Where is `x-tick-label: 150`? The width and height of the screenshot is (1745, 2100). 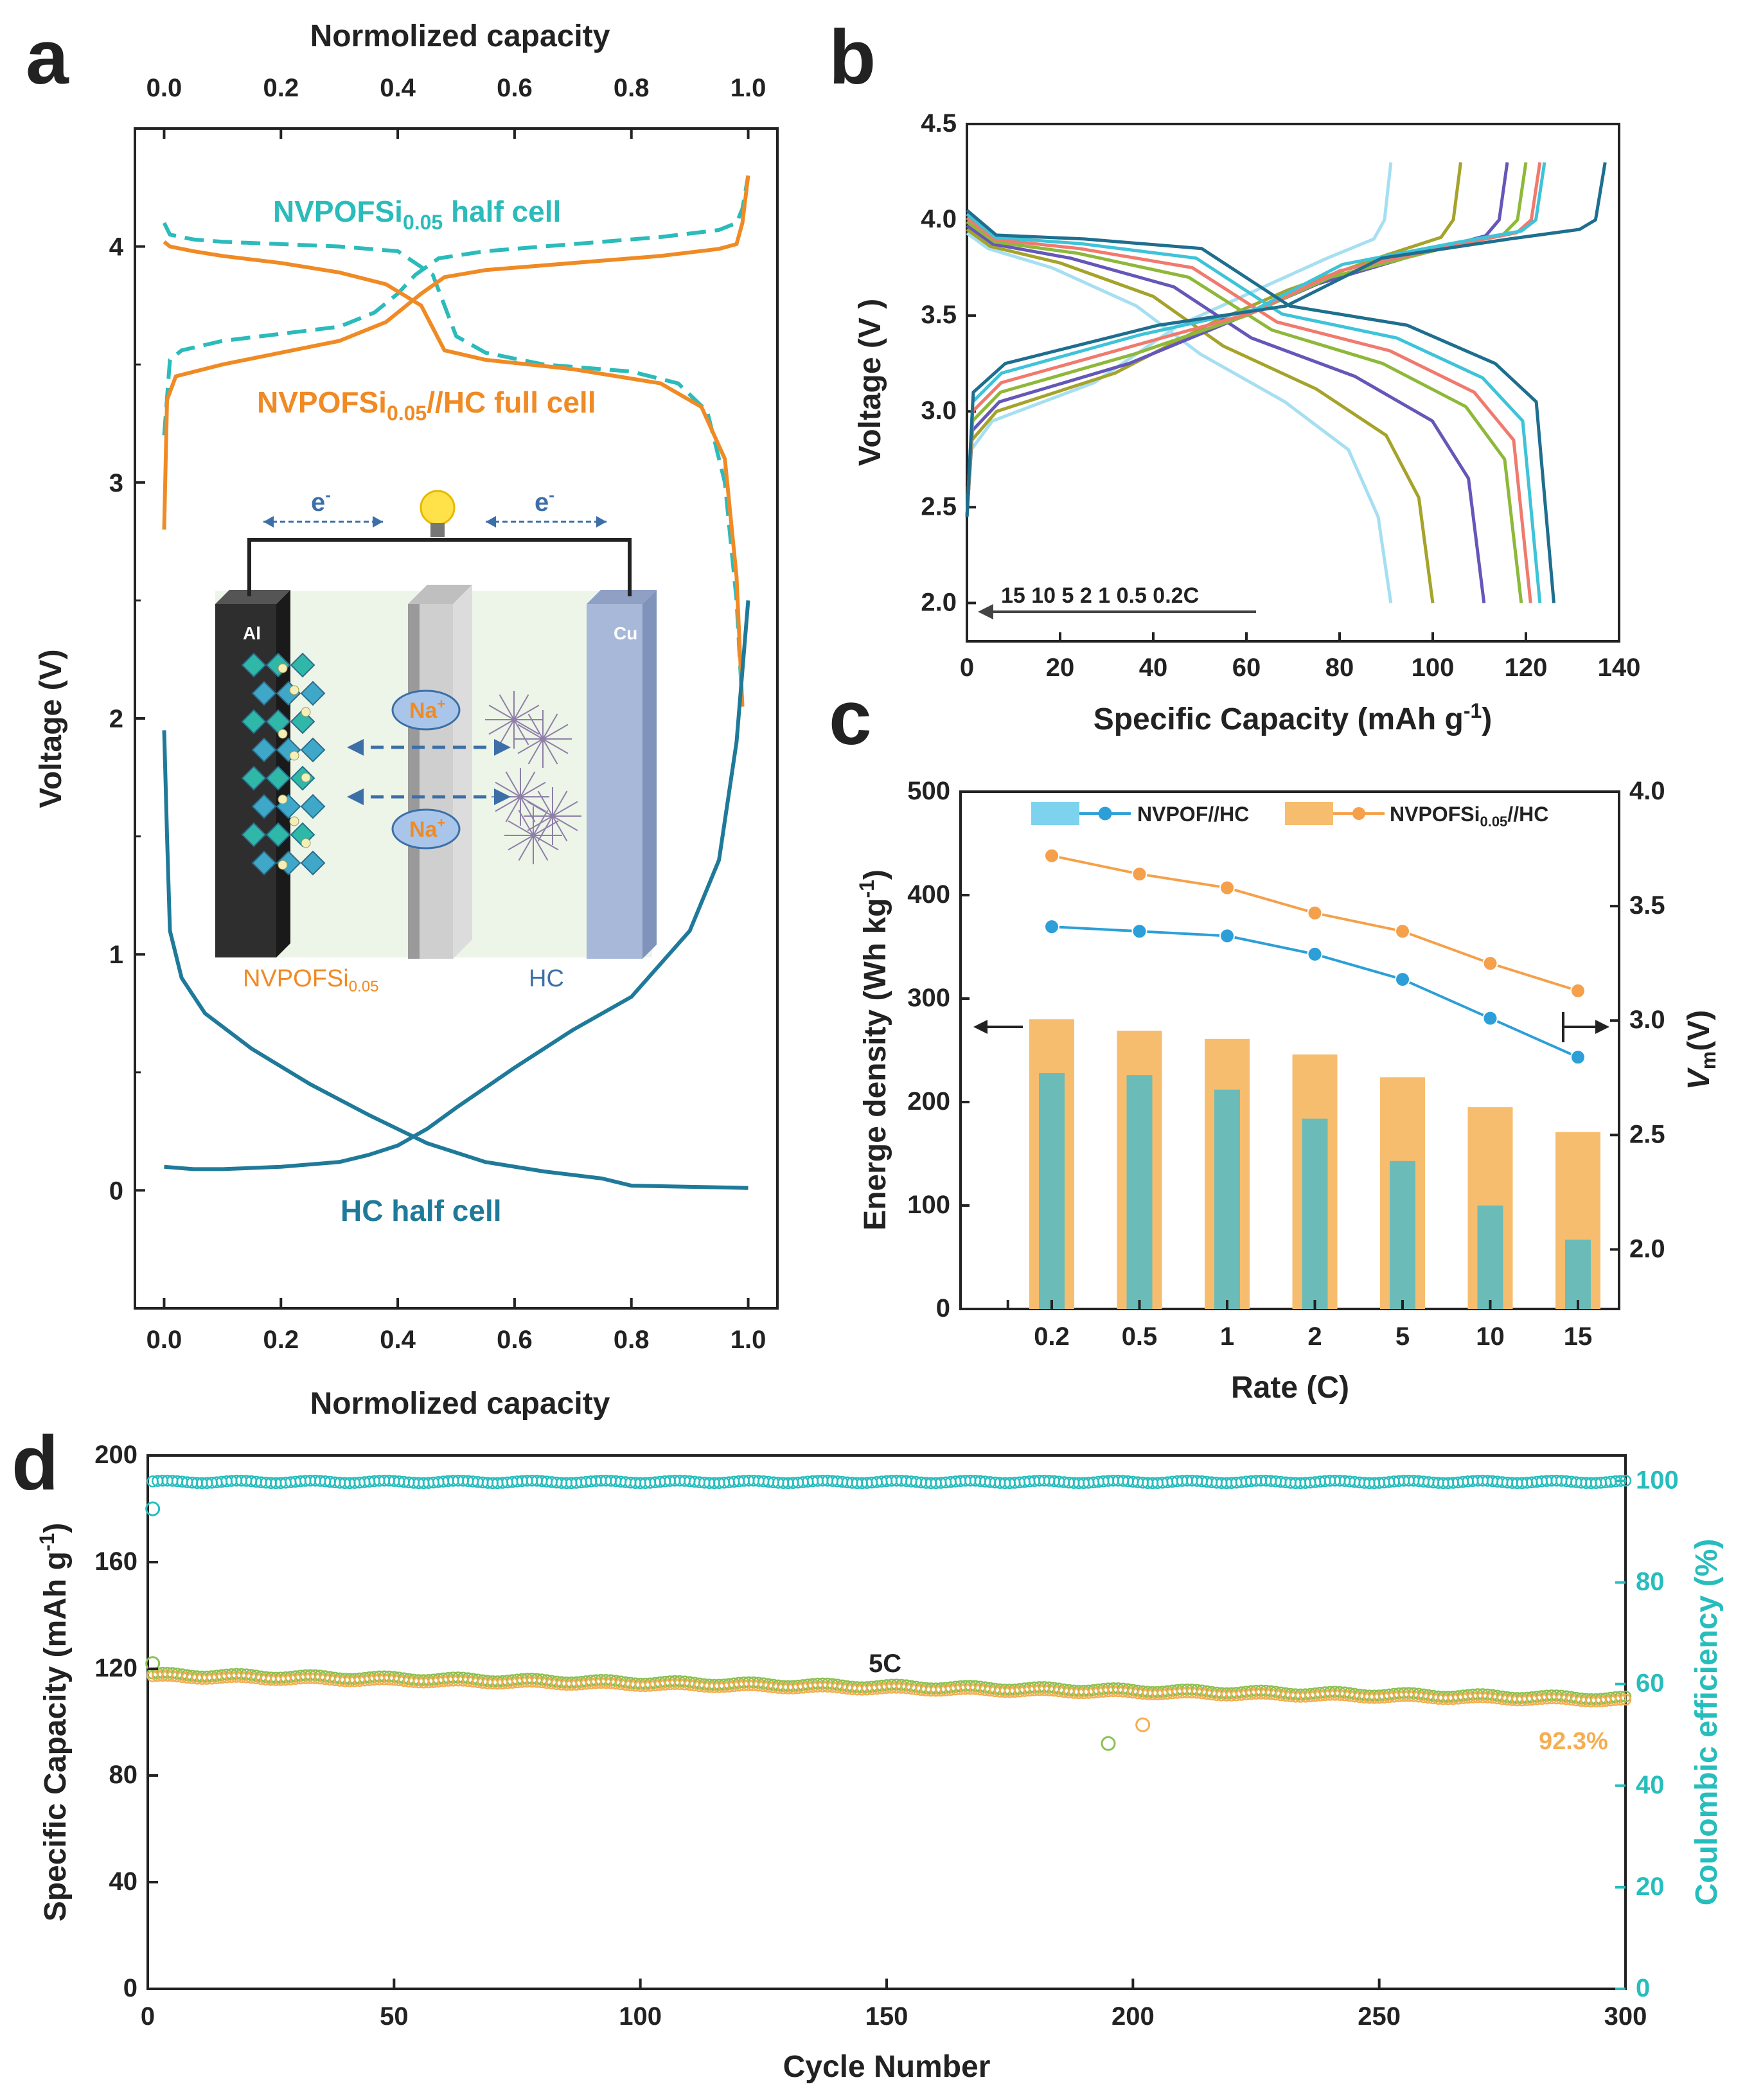
x-tick-label: 150 is located at coordinates (887, 2016).